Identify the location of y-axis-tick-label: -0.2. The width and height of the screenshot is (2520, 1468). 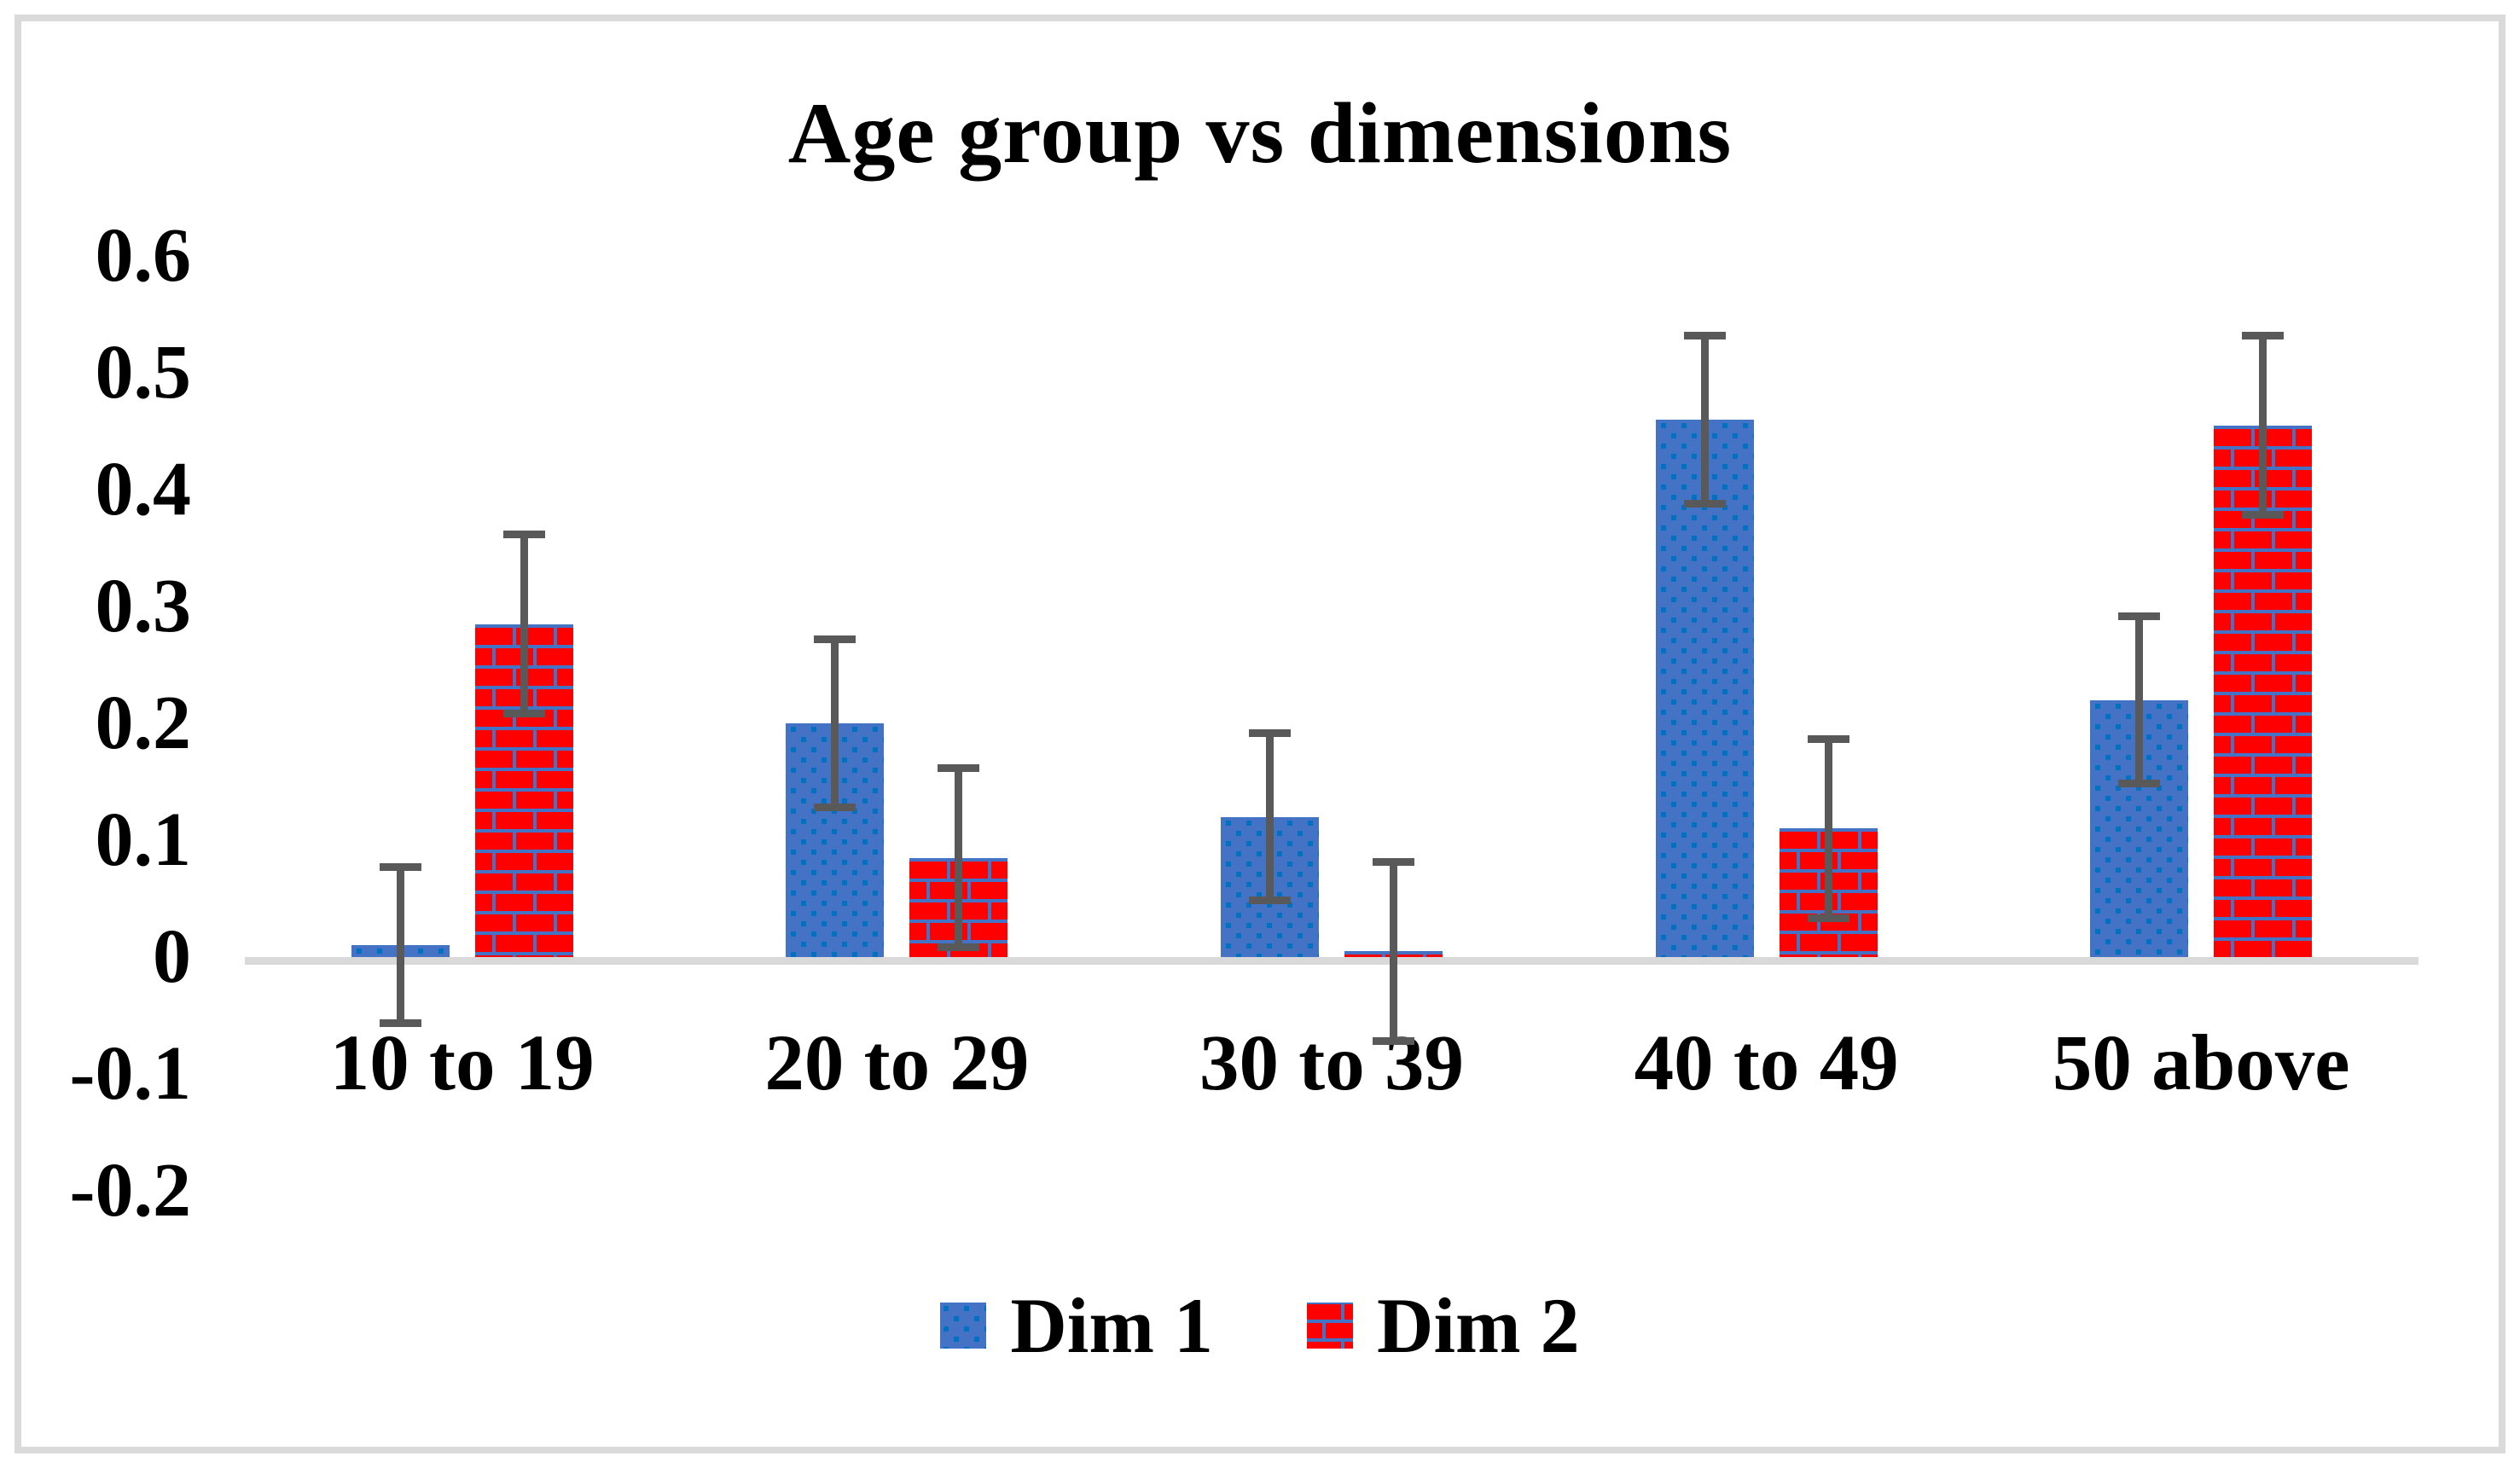
(130, 1190).